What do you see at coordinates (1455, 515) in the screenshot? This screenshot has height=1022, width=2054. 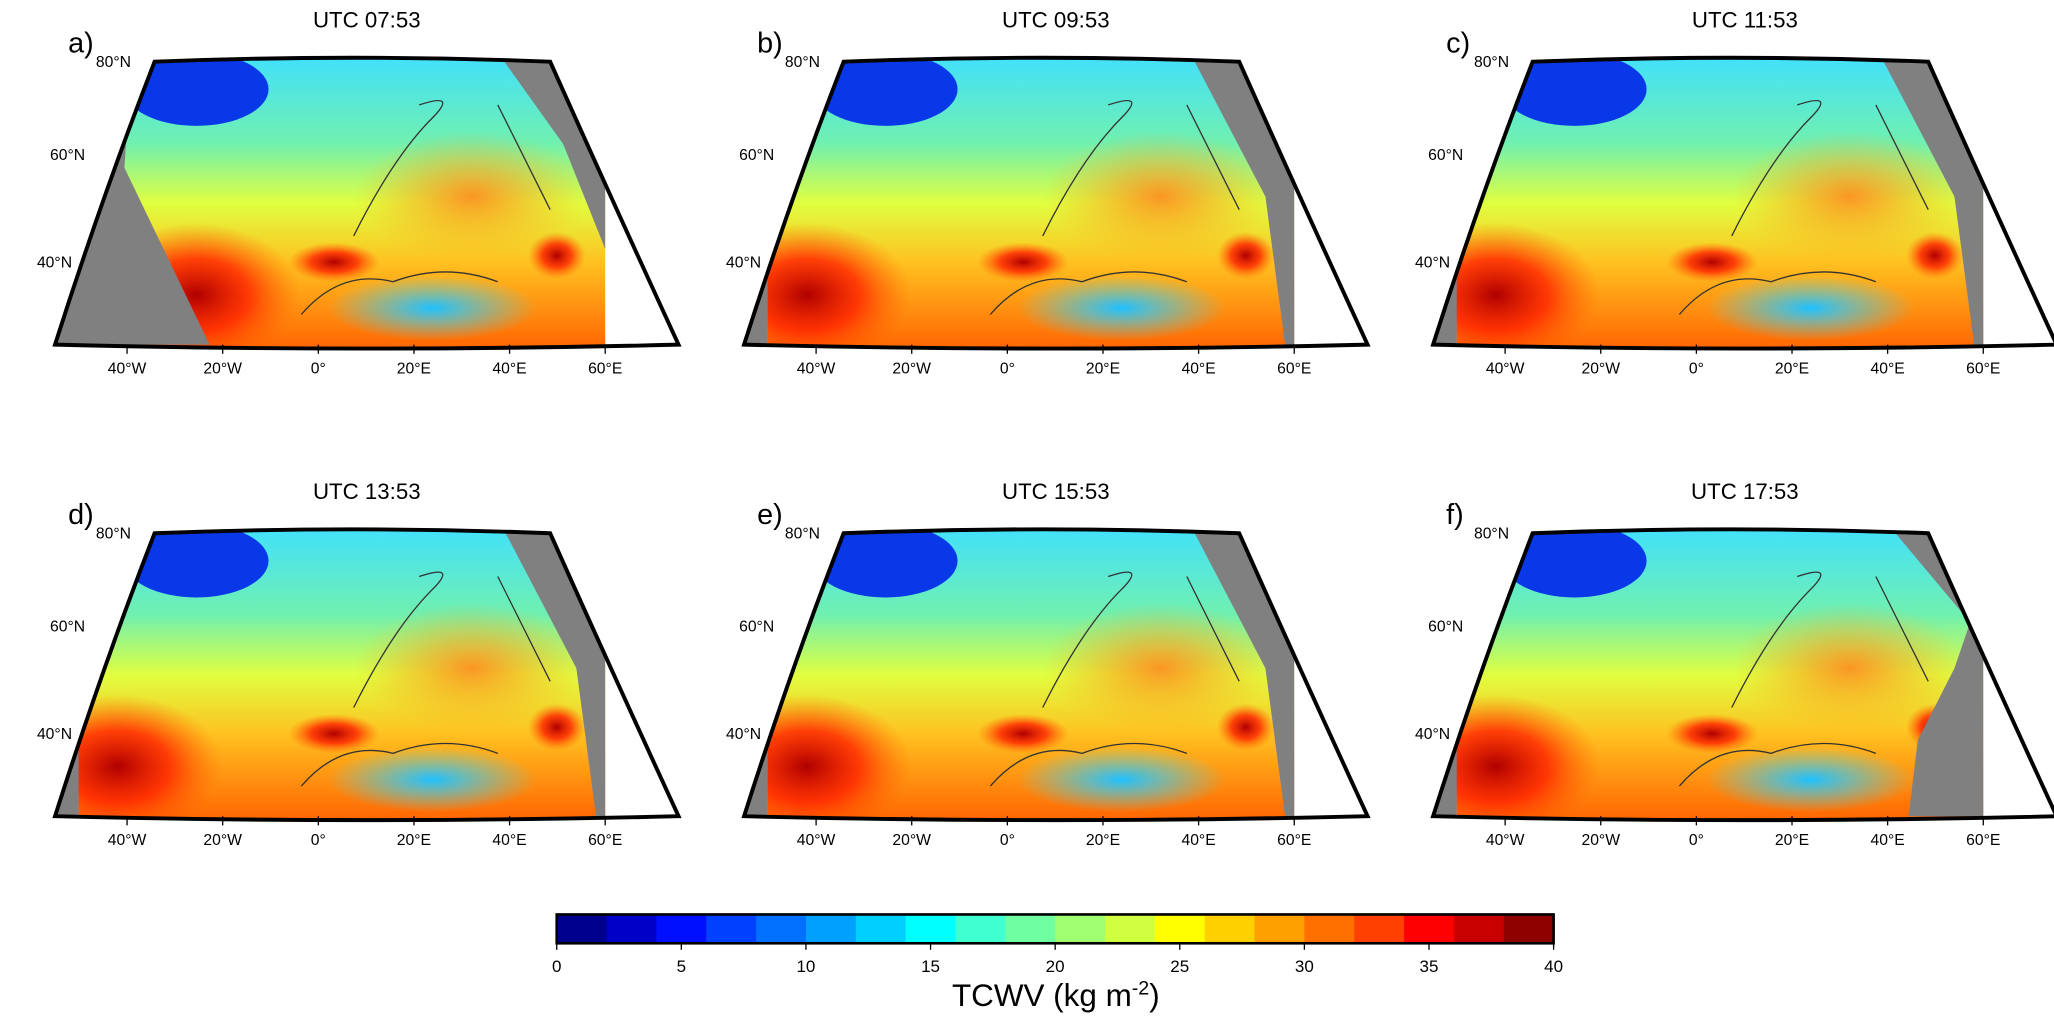 I see `panel-letter: f)` at bounding box center [1455, 515].